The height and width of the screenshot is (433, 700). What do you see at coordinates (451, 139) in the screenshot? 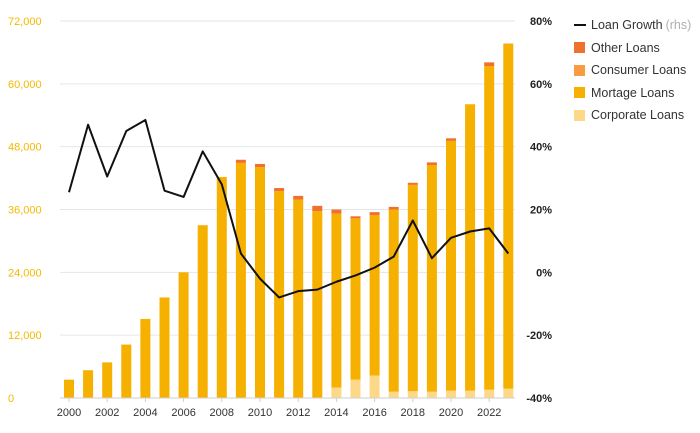
I see `bar-other-loans-2020` at bounding box center [451, 139].